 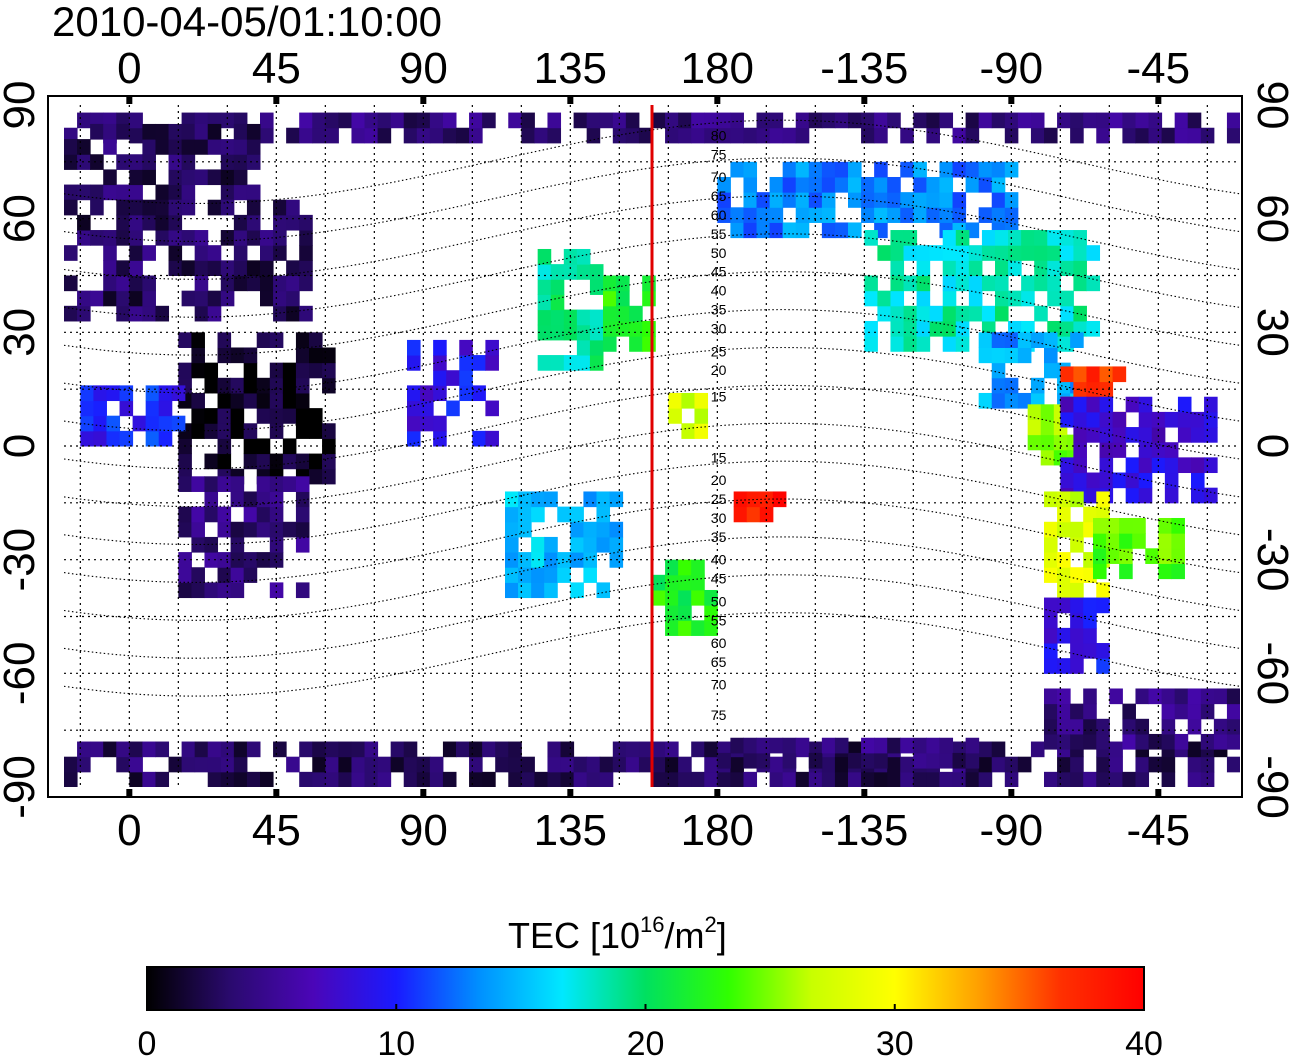 What do you see at coordinates (247, 22) in the screenshot?
I see `plot-title: 2010-04-05/01:10:00` at bounding box center [247, 22].